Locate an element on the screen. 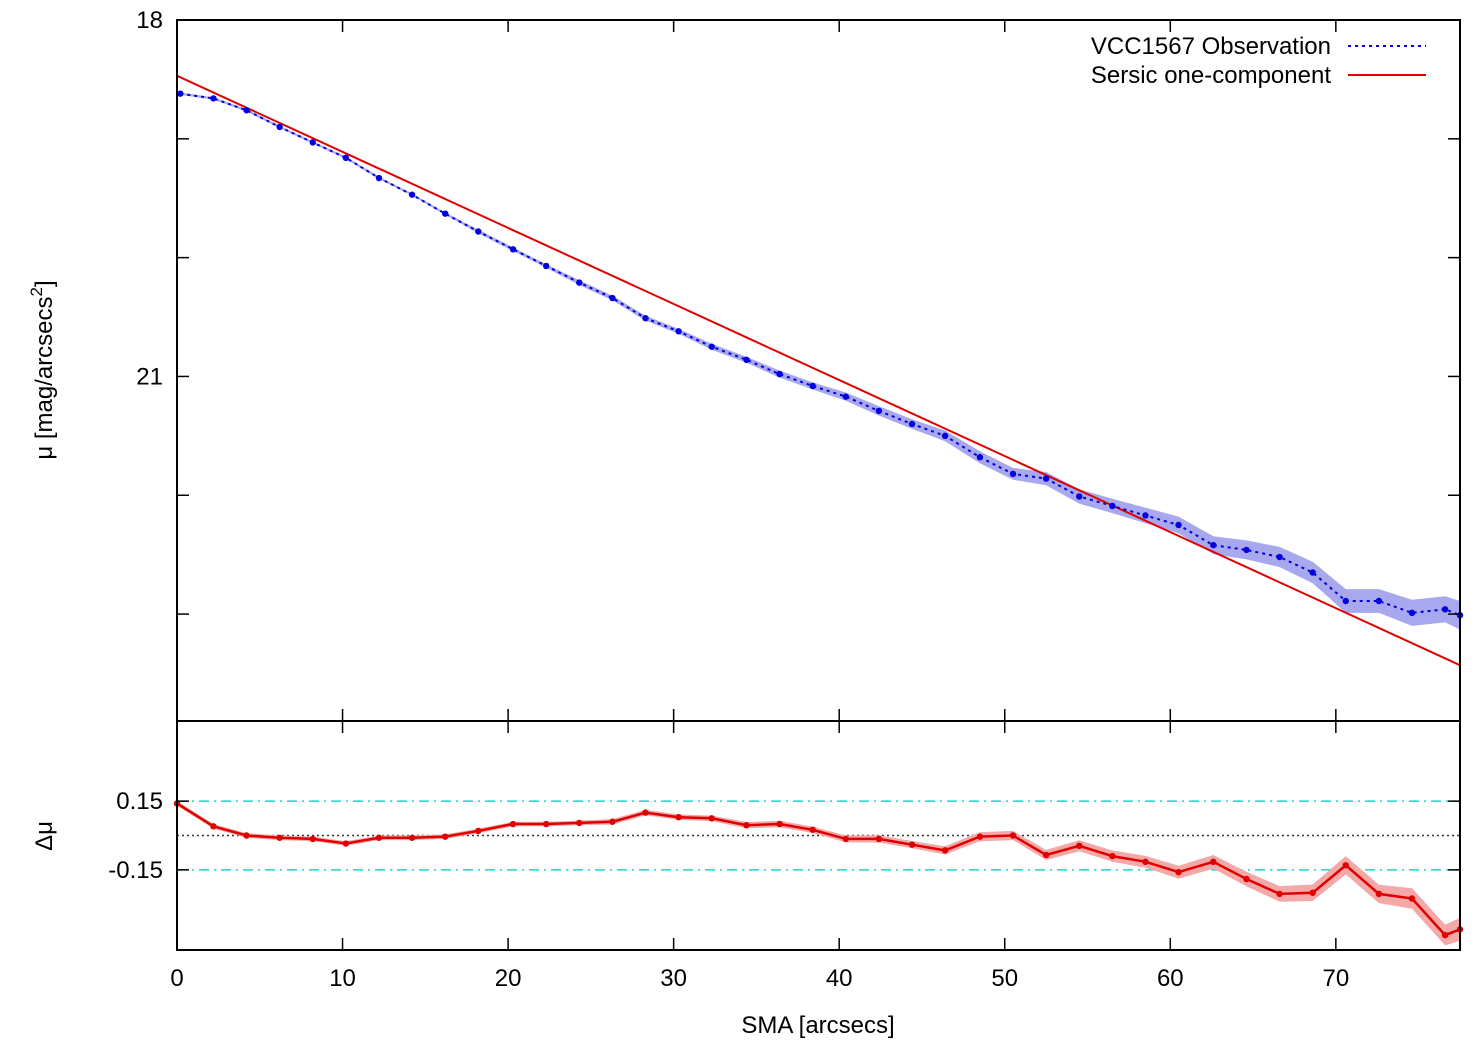 The image size is (1482, 1050). legend-label: Sersic one-component is located at coordinates (1211, 75).